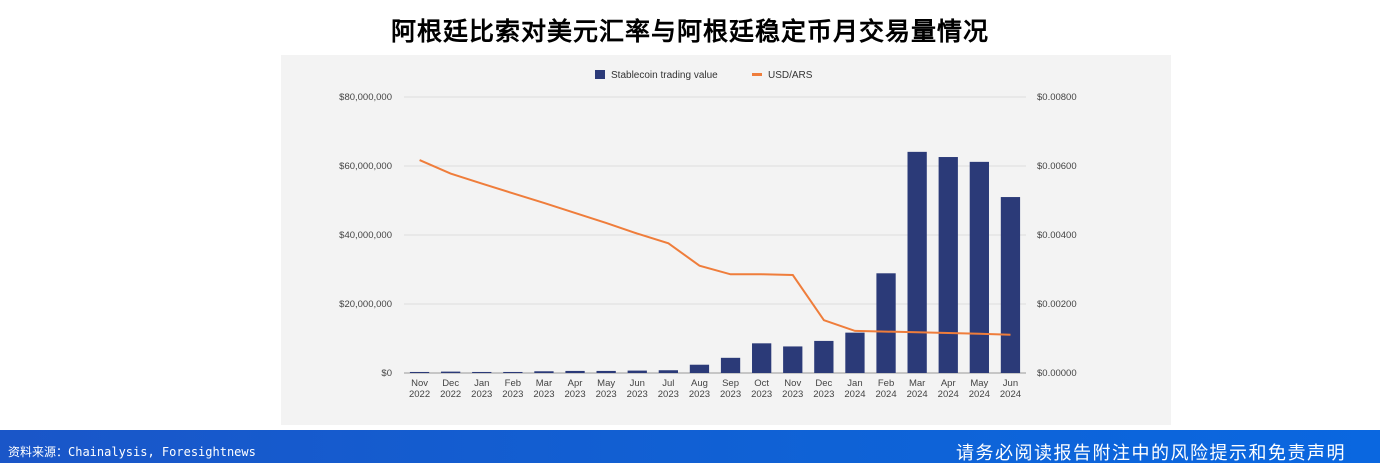 The image size is (1380, 465). I want to click on chart-title: 阿根廷比索对美元汇率与阿根廷稳定币月交易量情况, so click(689, 31).